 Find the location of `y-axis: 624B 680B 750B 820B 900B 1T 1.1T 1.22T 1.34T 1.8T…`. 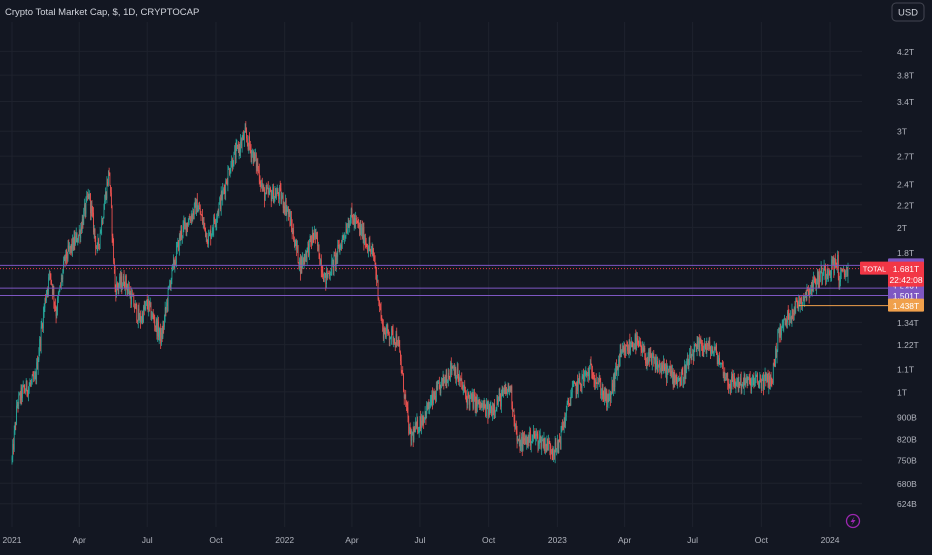

y-axis: 624B 680B 750B 820B 900B 1T 1.1T 1.22T 1.34T 1.8T… is located at coordinates (908, 278).